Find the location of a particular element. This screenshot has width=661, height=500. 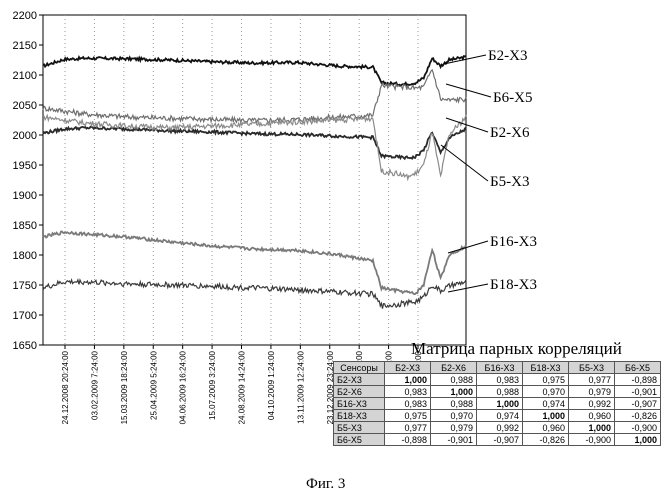

figure-caption: Фиг. 3 is located at coordinates (325, 484).